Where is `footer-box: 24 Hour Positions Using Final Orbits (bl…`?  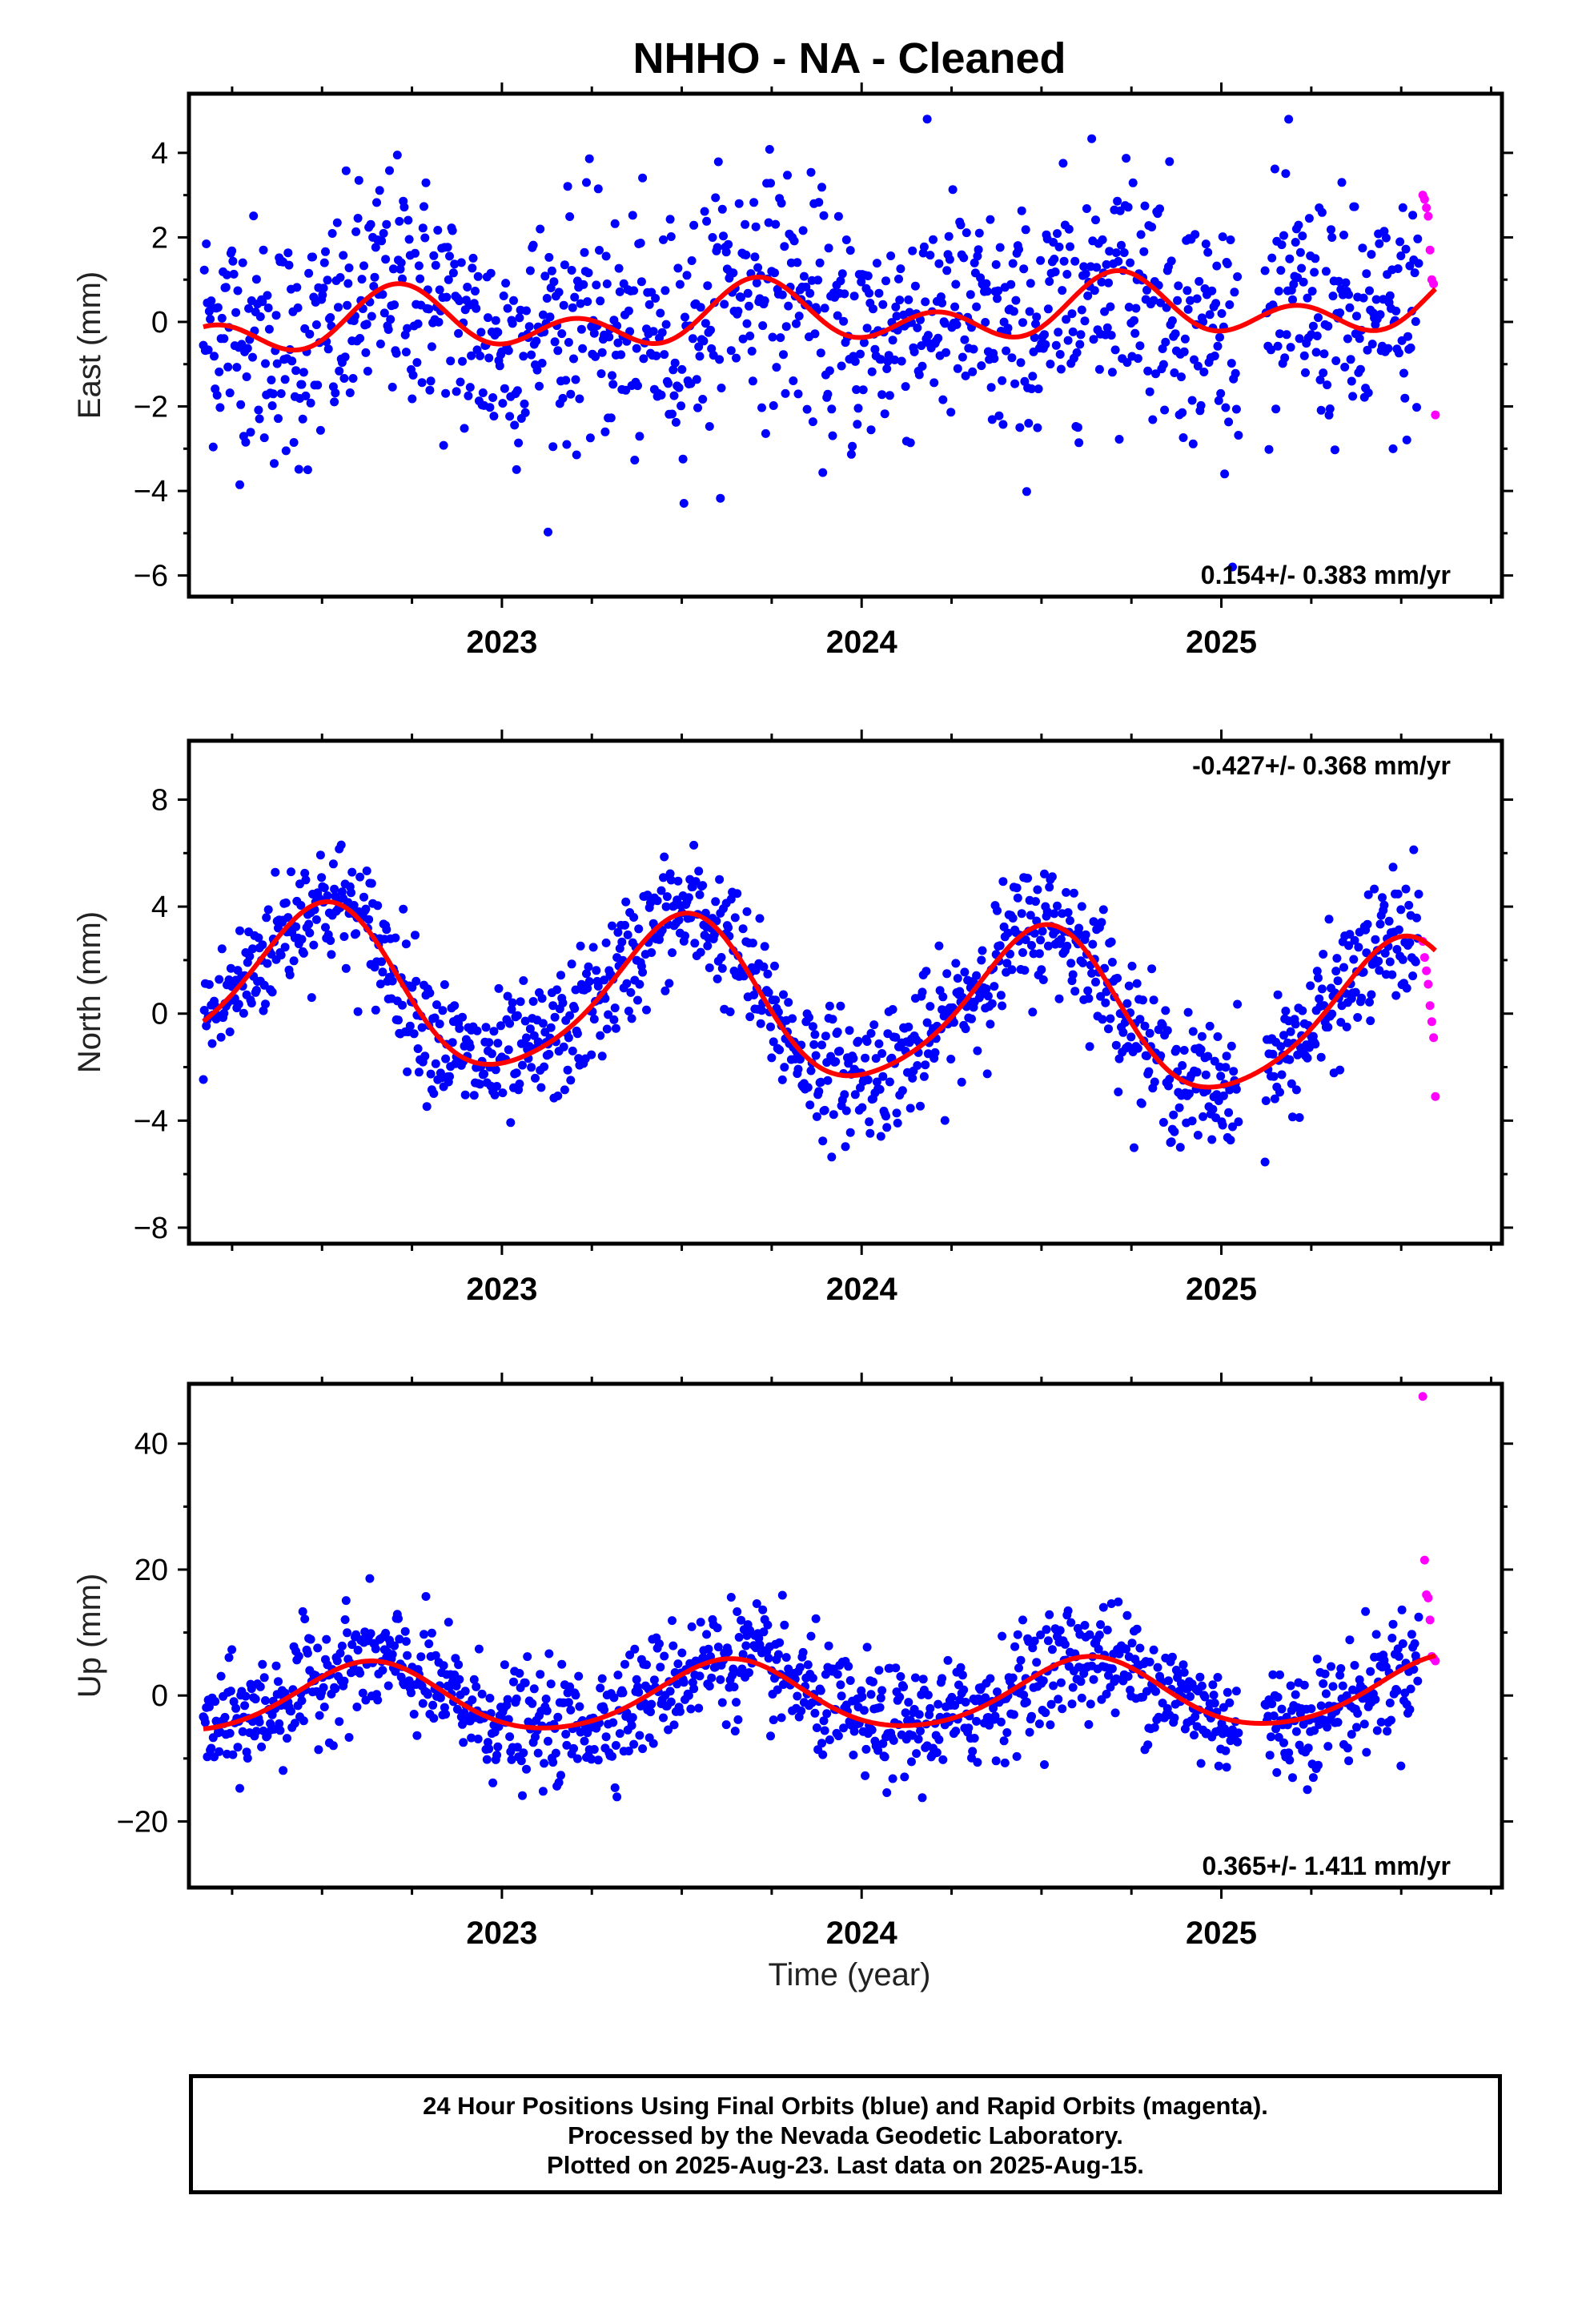
footer-box: 24 Hour Positions Using Final Orbits (bl… is located at coordinates (846, 2134).